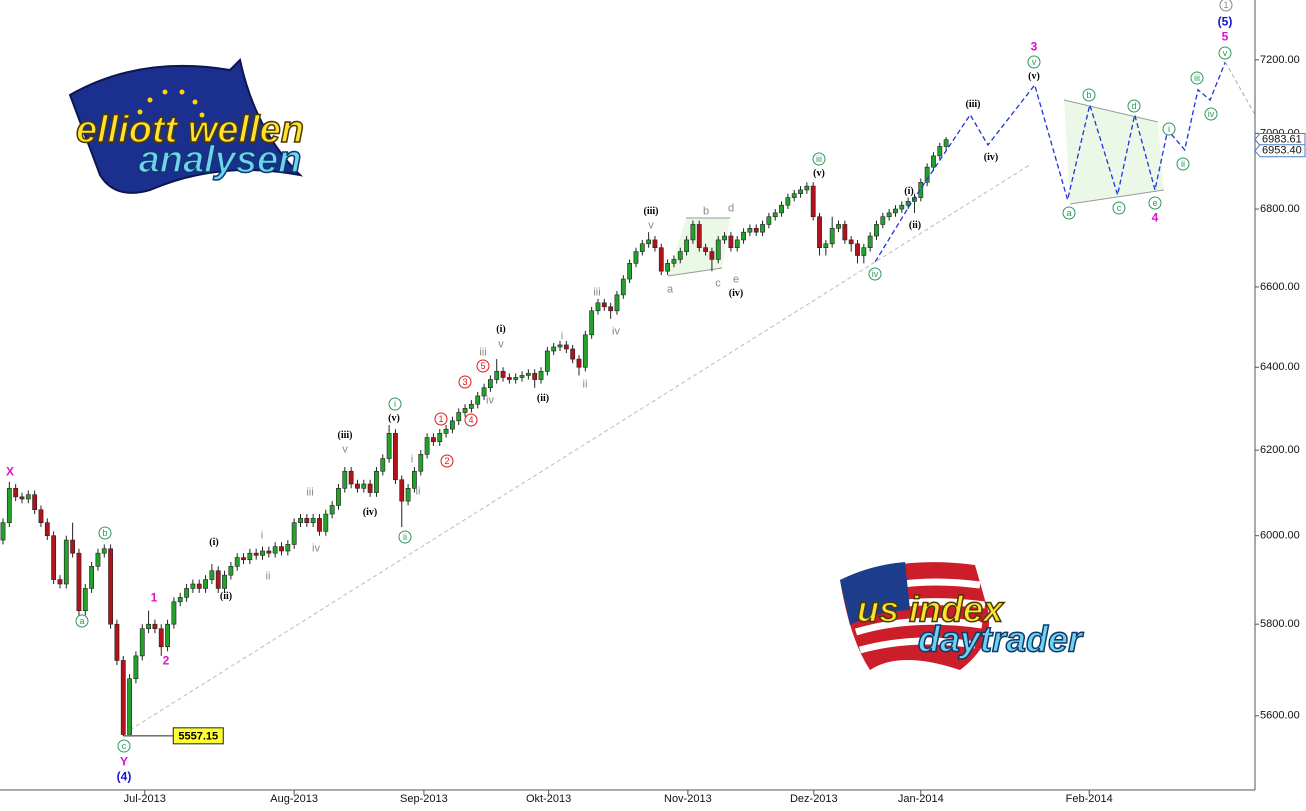  I want to click on star, so click(165, 92).